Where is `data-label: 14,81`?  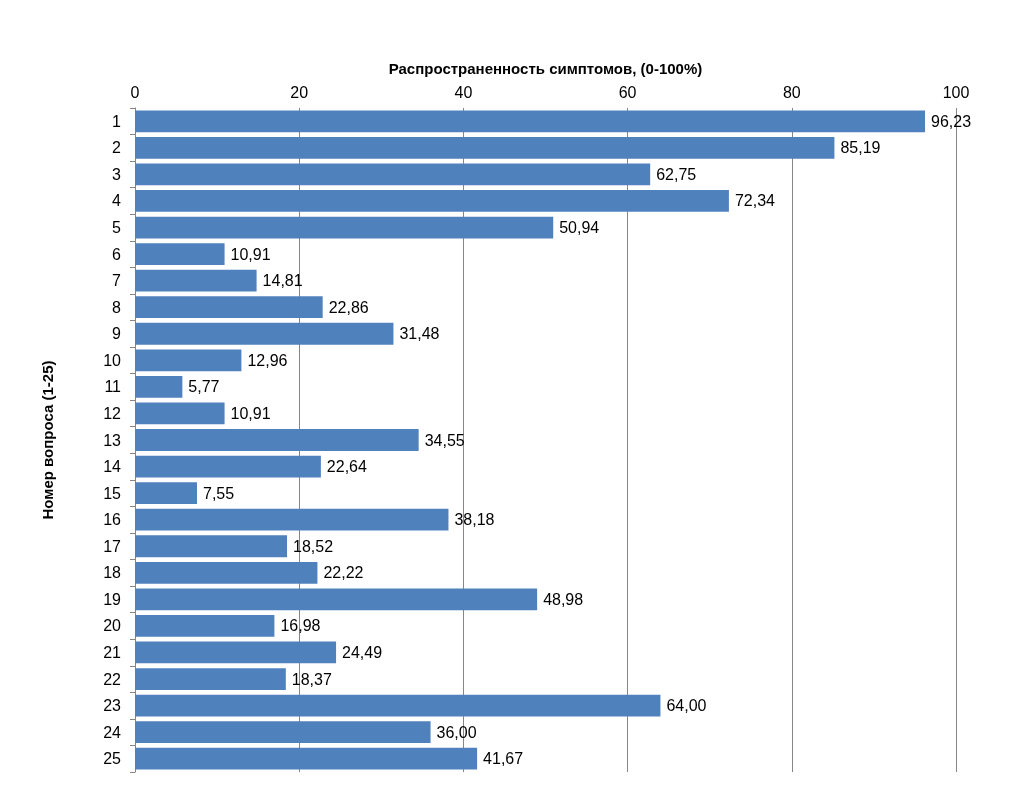 data-label: 14,81 is located at coordinates (282, 281).